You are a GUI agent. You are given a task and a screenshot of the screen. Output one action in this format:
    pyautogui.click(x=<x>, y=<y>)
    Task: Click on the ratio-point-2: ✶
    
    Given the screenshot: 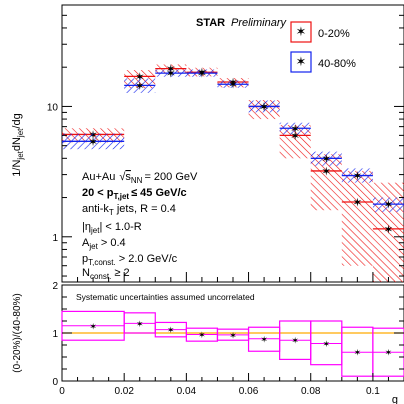 What is the action you would take?
    pyautogui.click(x=171, y=330)
    